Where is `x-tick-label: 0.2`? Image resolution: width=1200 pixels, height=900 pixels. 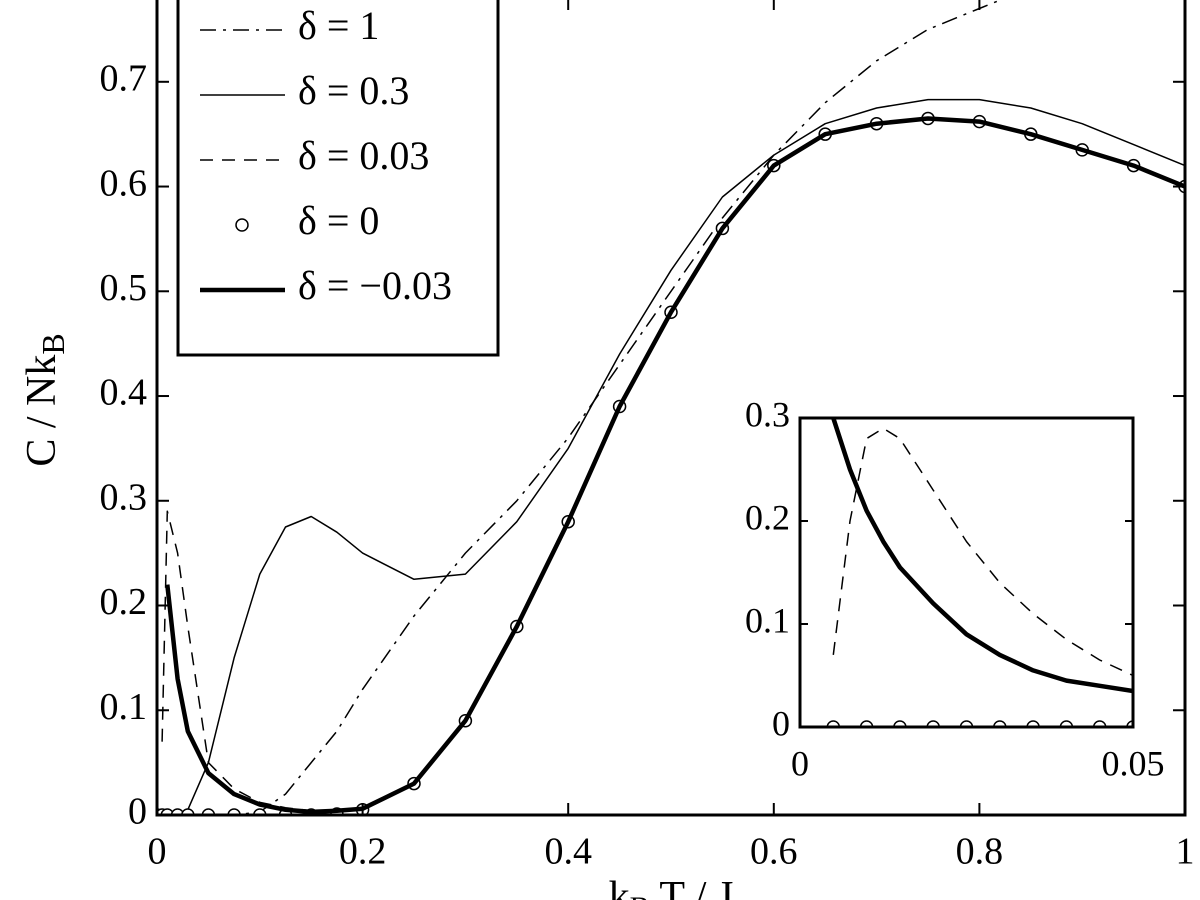 x-tick-label: 0.2 is located at coordinates (363, 852).